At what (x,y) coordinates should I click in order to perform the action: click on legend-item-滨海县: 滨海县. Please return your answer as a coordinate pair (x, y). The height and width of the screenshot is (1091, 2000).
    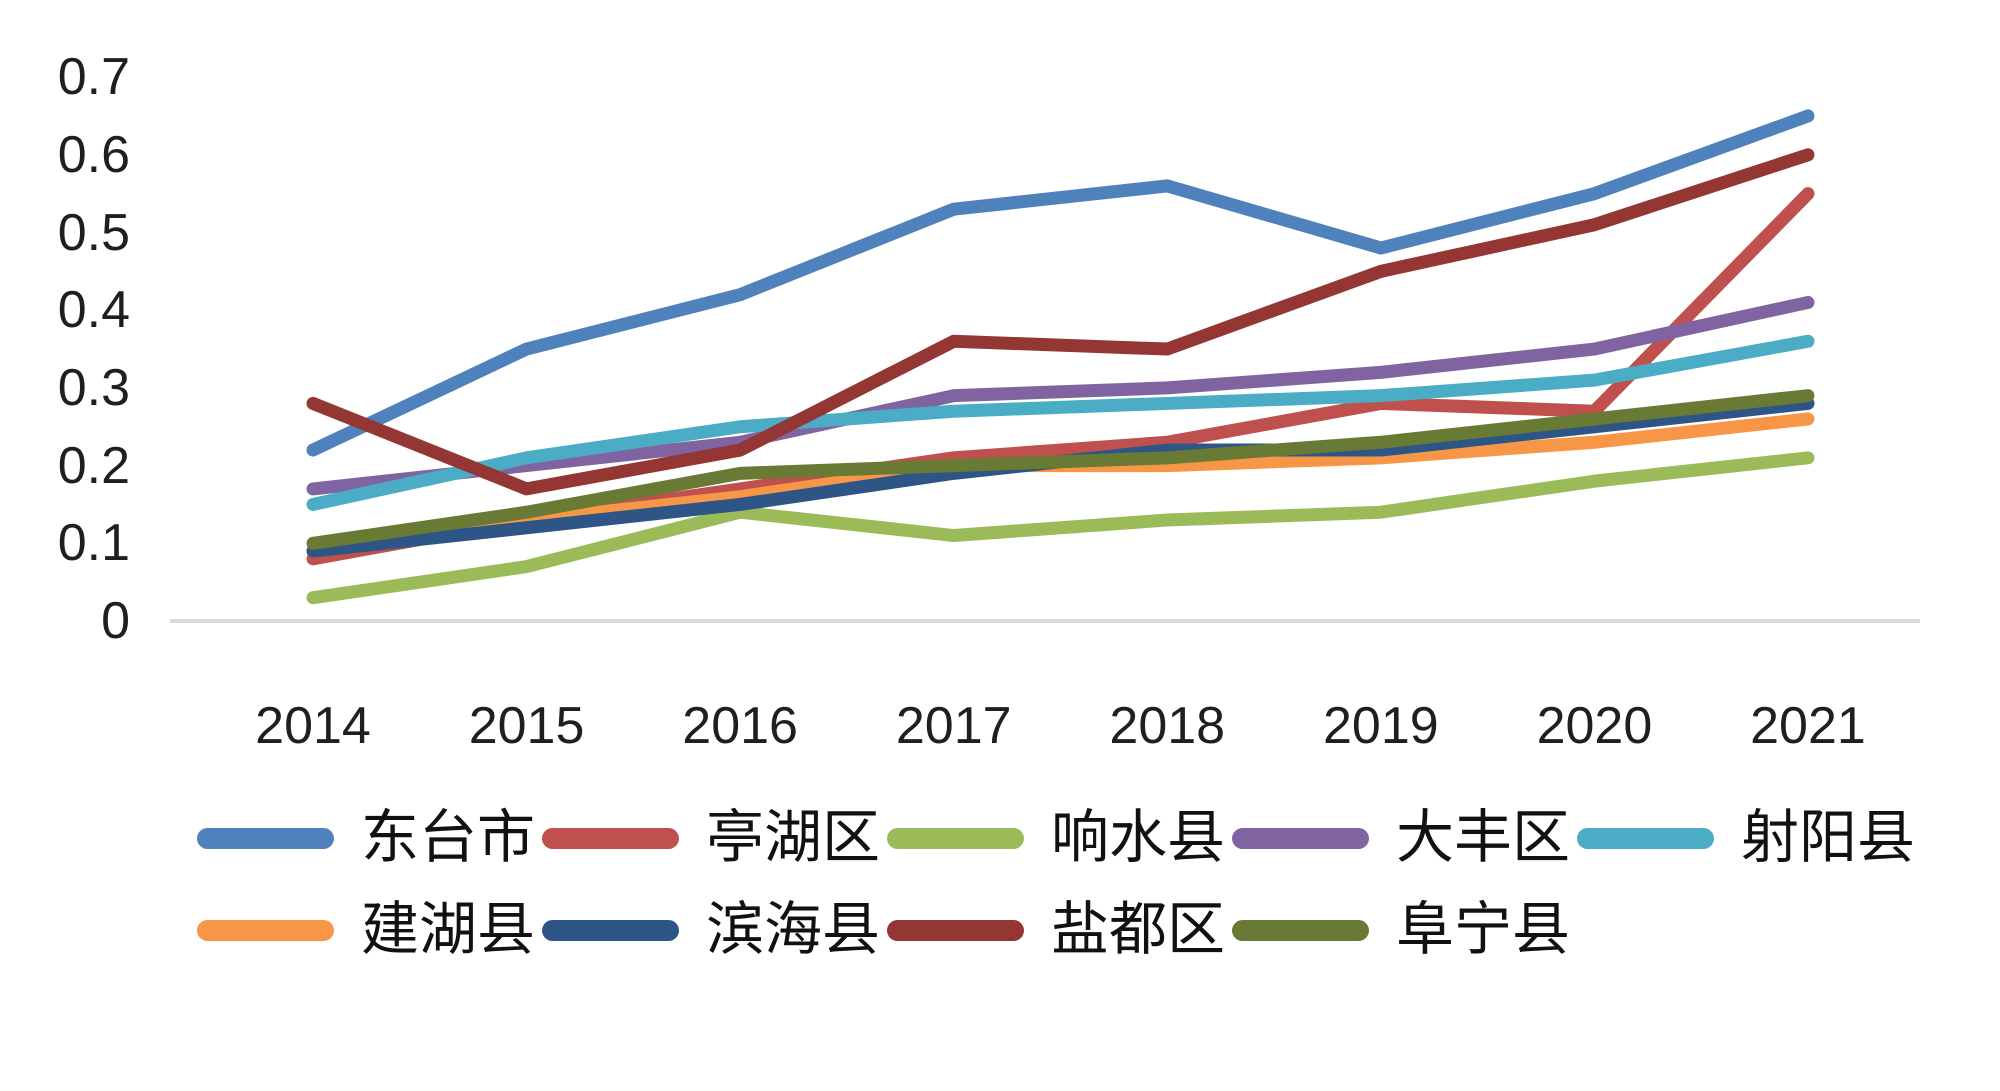
    Looking at the image, I should click on (714, 930).